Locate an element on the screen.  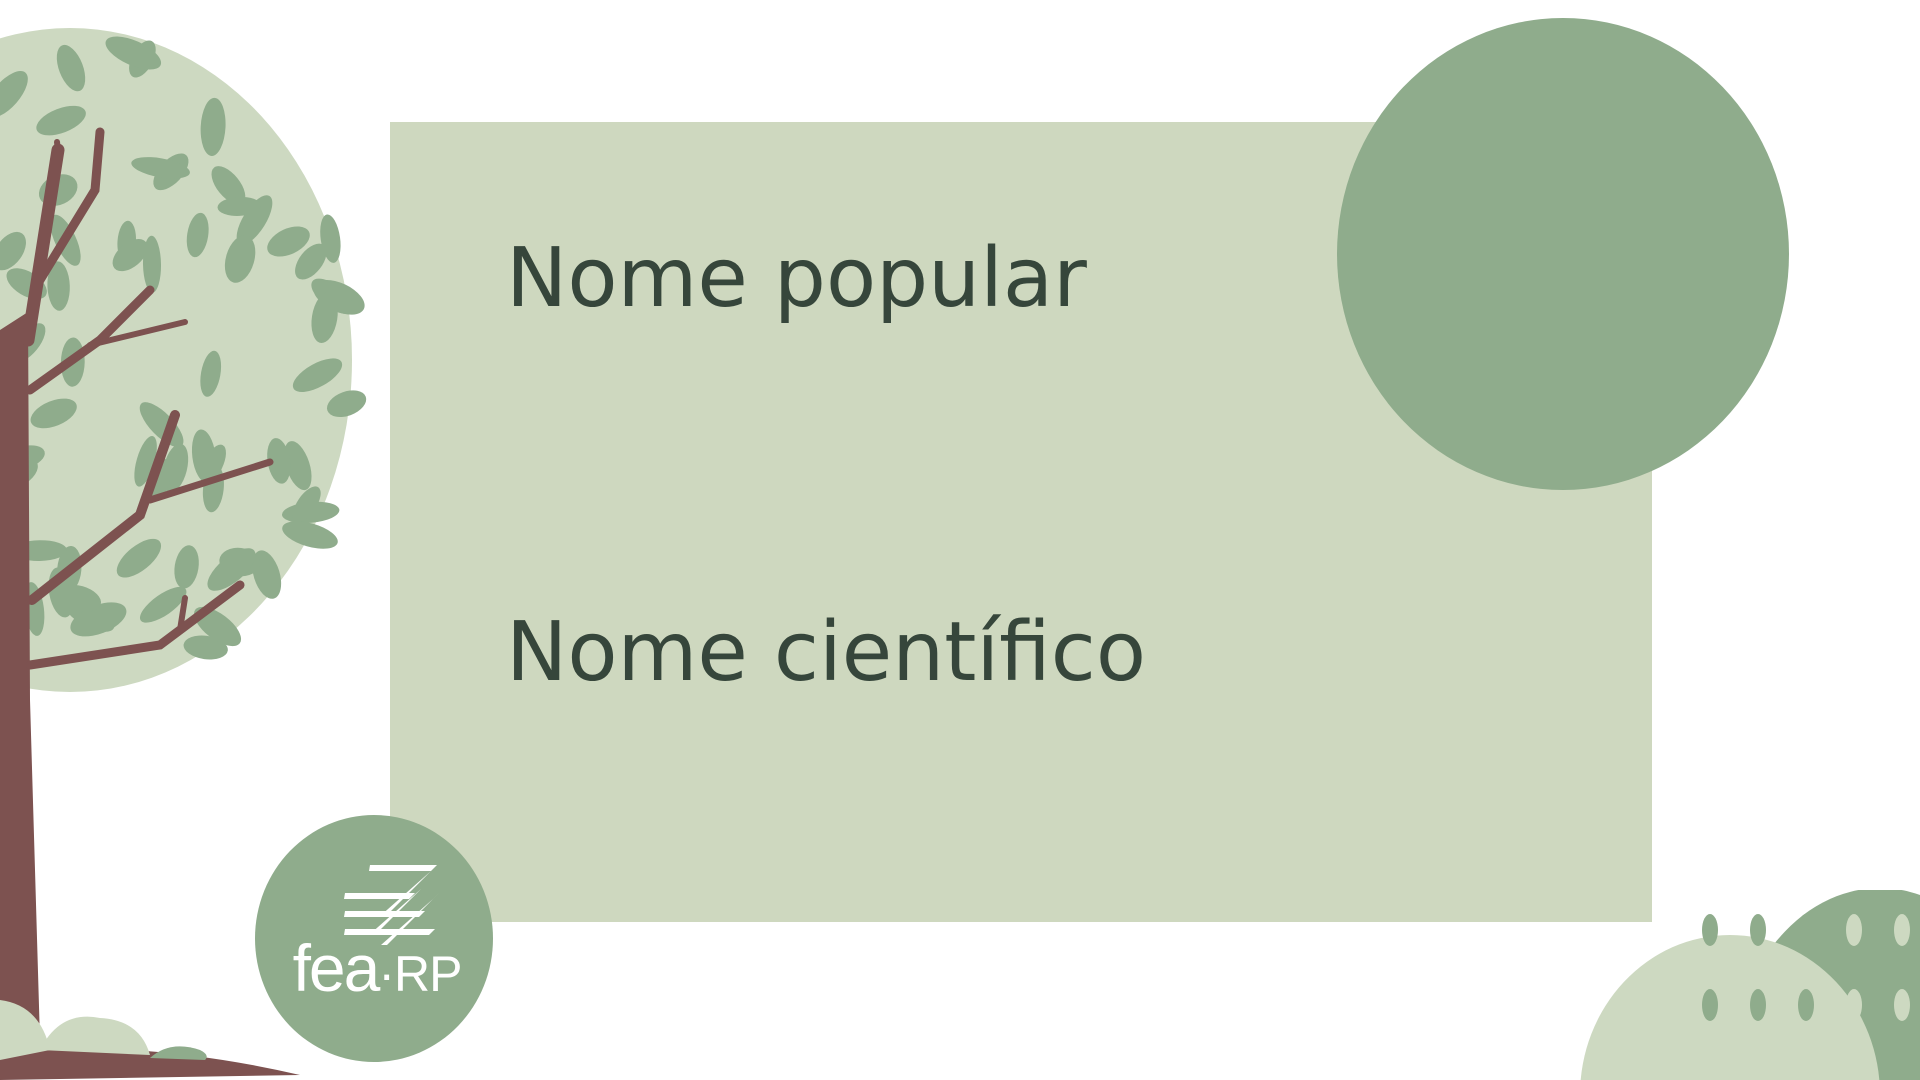
logo-wordmark: fea·RP is located at coordinates (377, 968).